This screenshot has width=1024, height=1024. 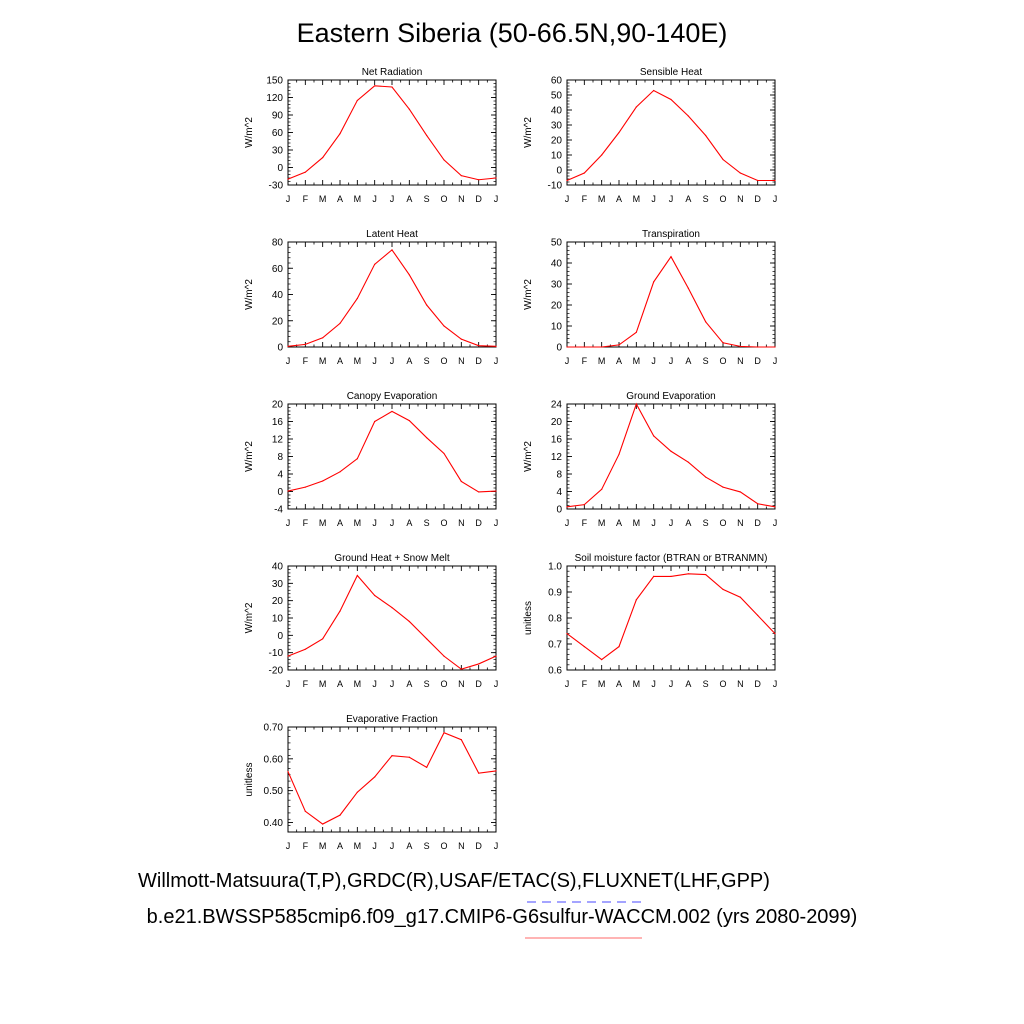 I want to click on y-tick-label: 16, so click(x=278, y=422).